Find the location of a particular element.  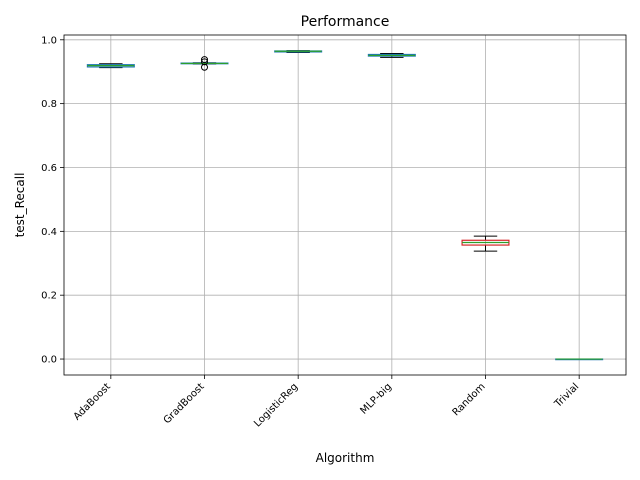

chart-title: Performance is located at coordinates (345, 22).